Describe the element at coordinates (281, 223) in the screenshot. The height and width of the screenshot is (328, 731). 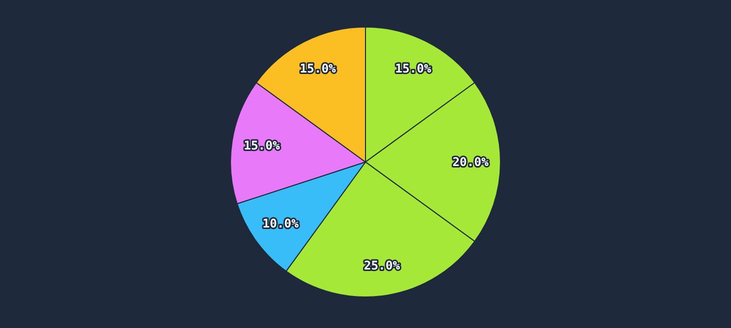
I see `data-label: 10.0%` at that location.